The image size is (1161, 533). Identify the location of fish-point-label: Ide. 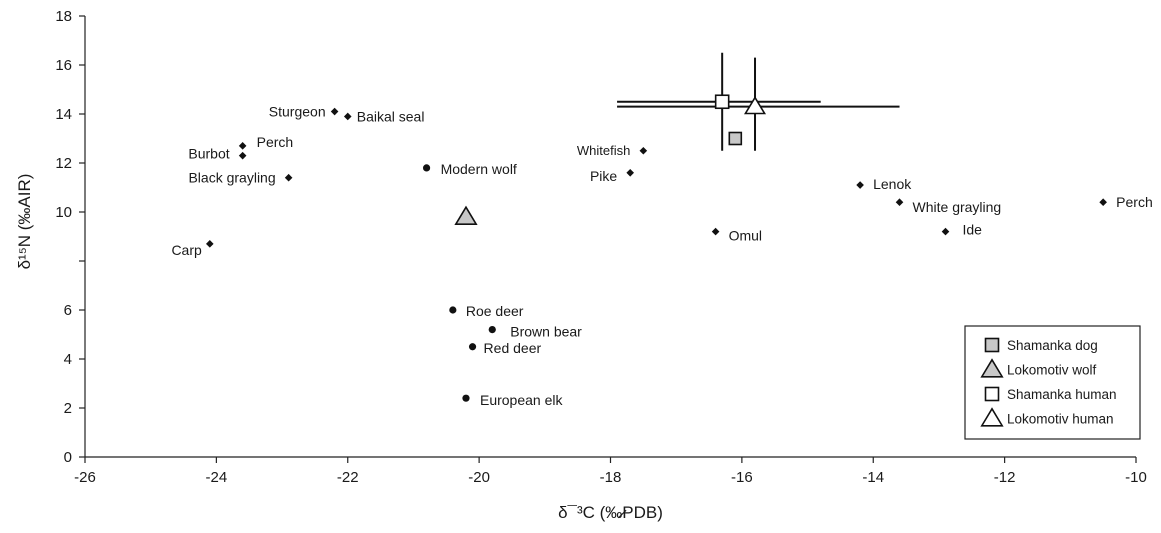
(973, 230).